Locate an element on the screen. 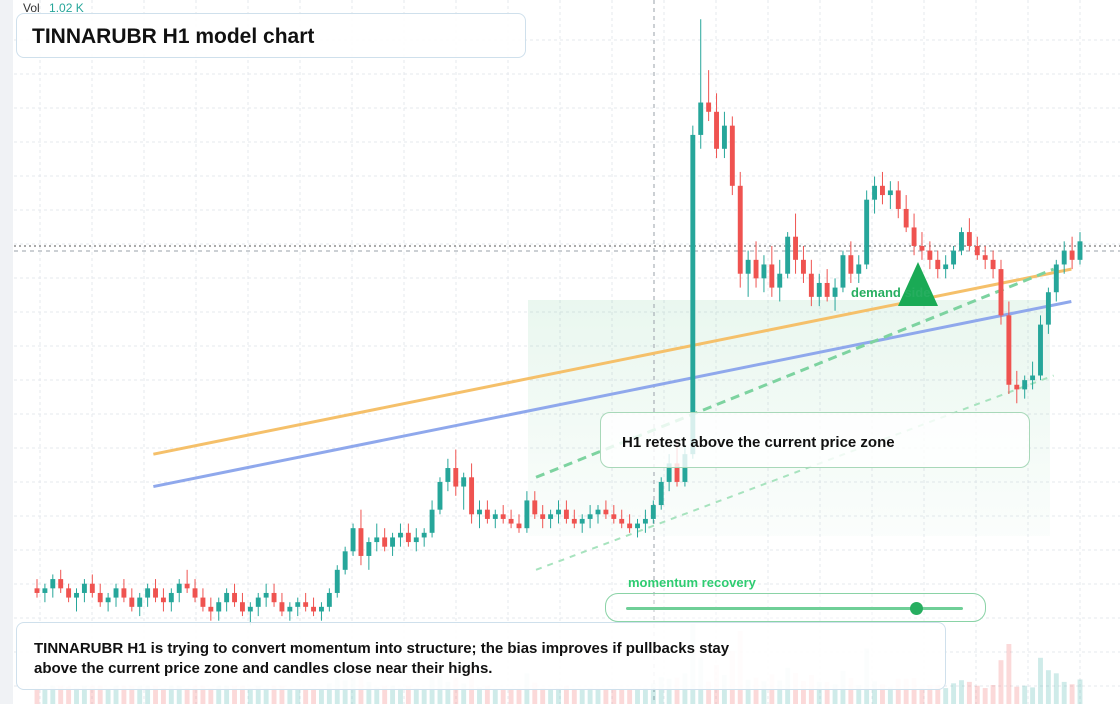 The image size is (1120, 704). momentum-slider is located at coordinates (795, 607).